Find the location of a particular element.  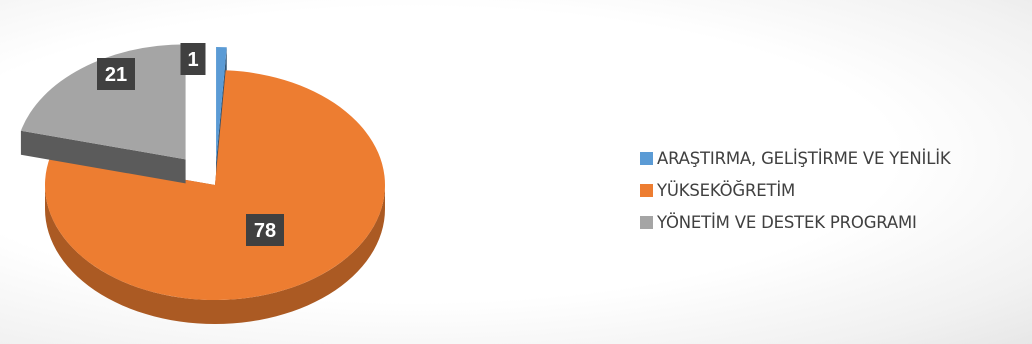

data-label-text-research: 1 is located at coordinates (192, 60).